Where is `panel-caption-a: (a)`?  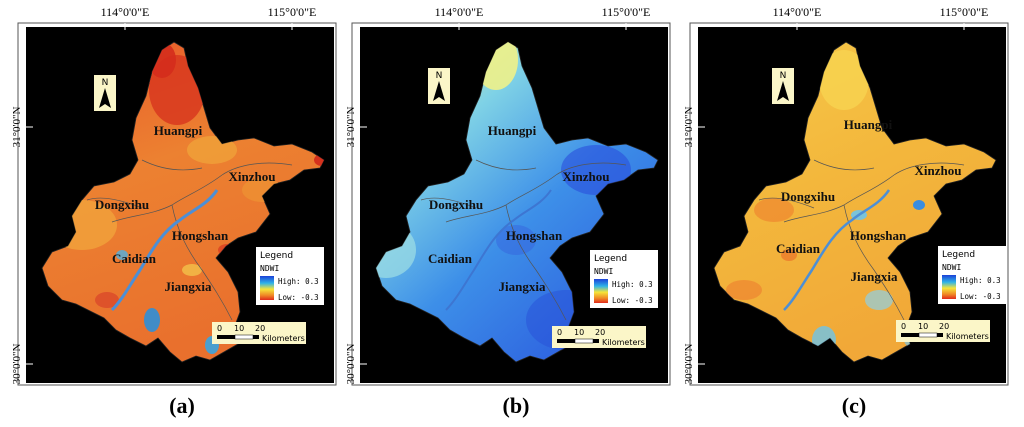 panel-caption-a: (a) is located at coordinates (182, 405).